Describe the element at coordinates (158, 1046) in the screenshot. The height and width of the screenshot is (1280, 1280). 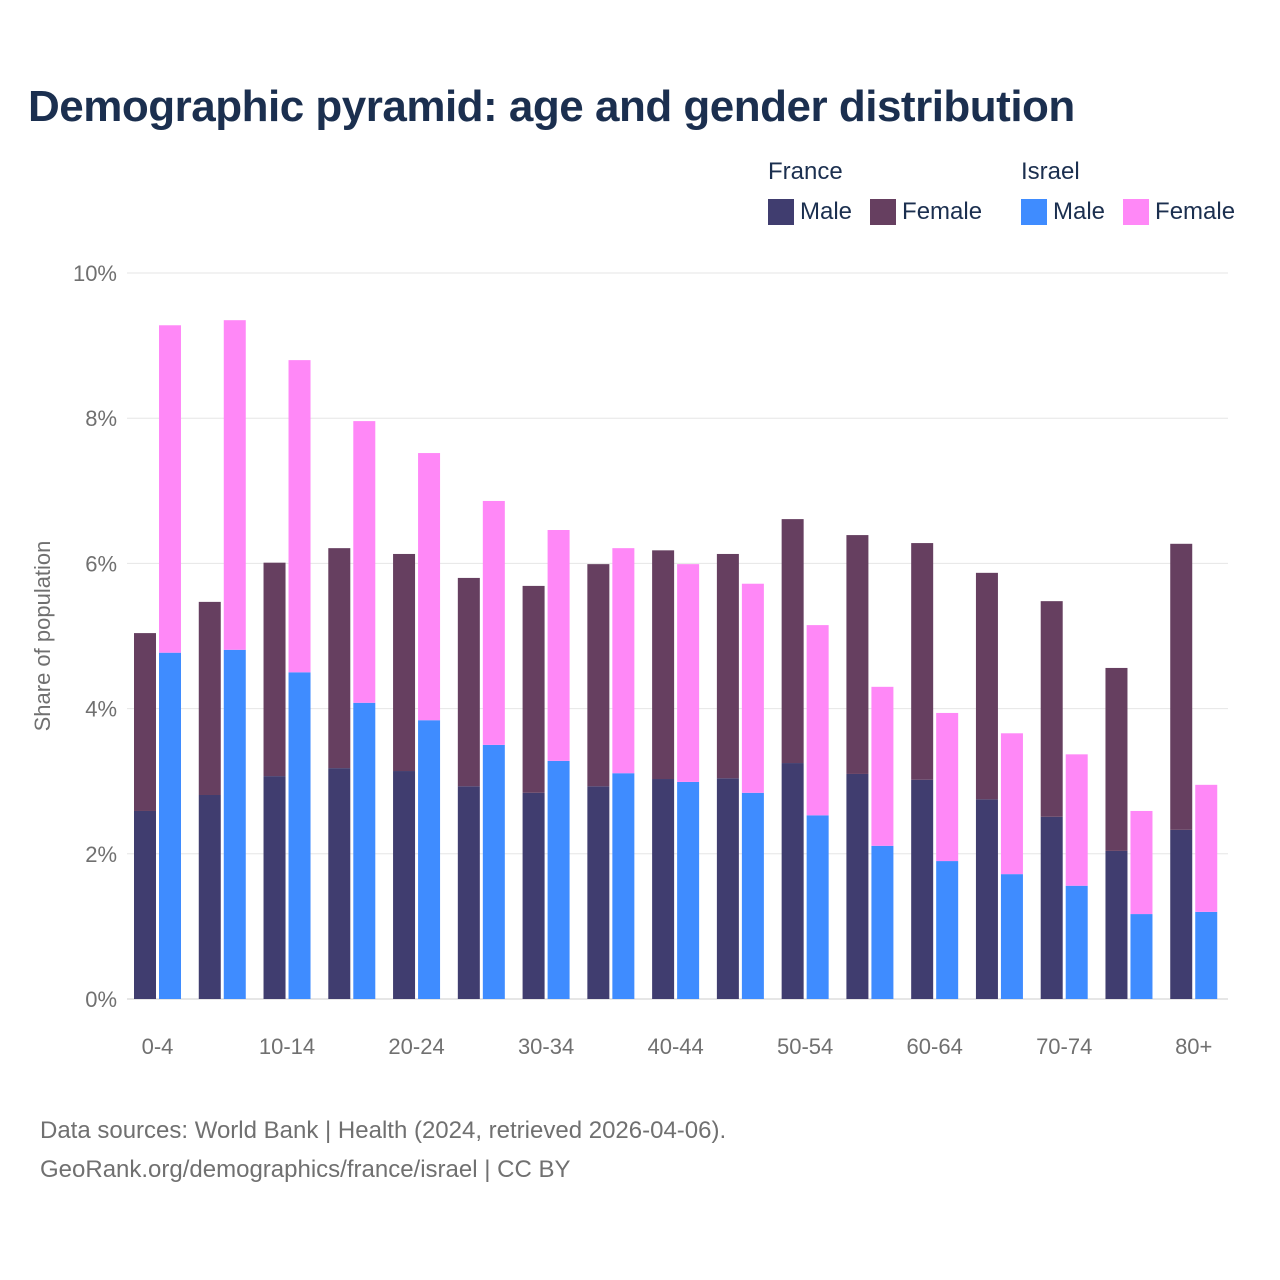
I see `x-tick-label: 0-4` at that location.